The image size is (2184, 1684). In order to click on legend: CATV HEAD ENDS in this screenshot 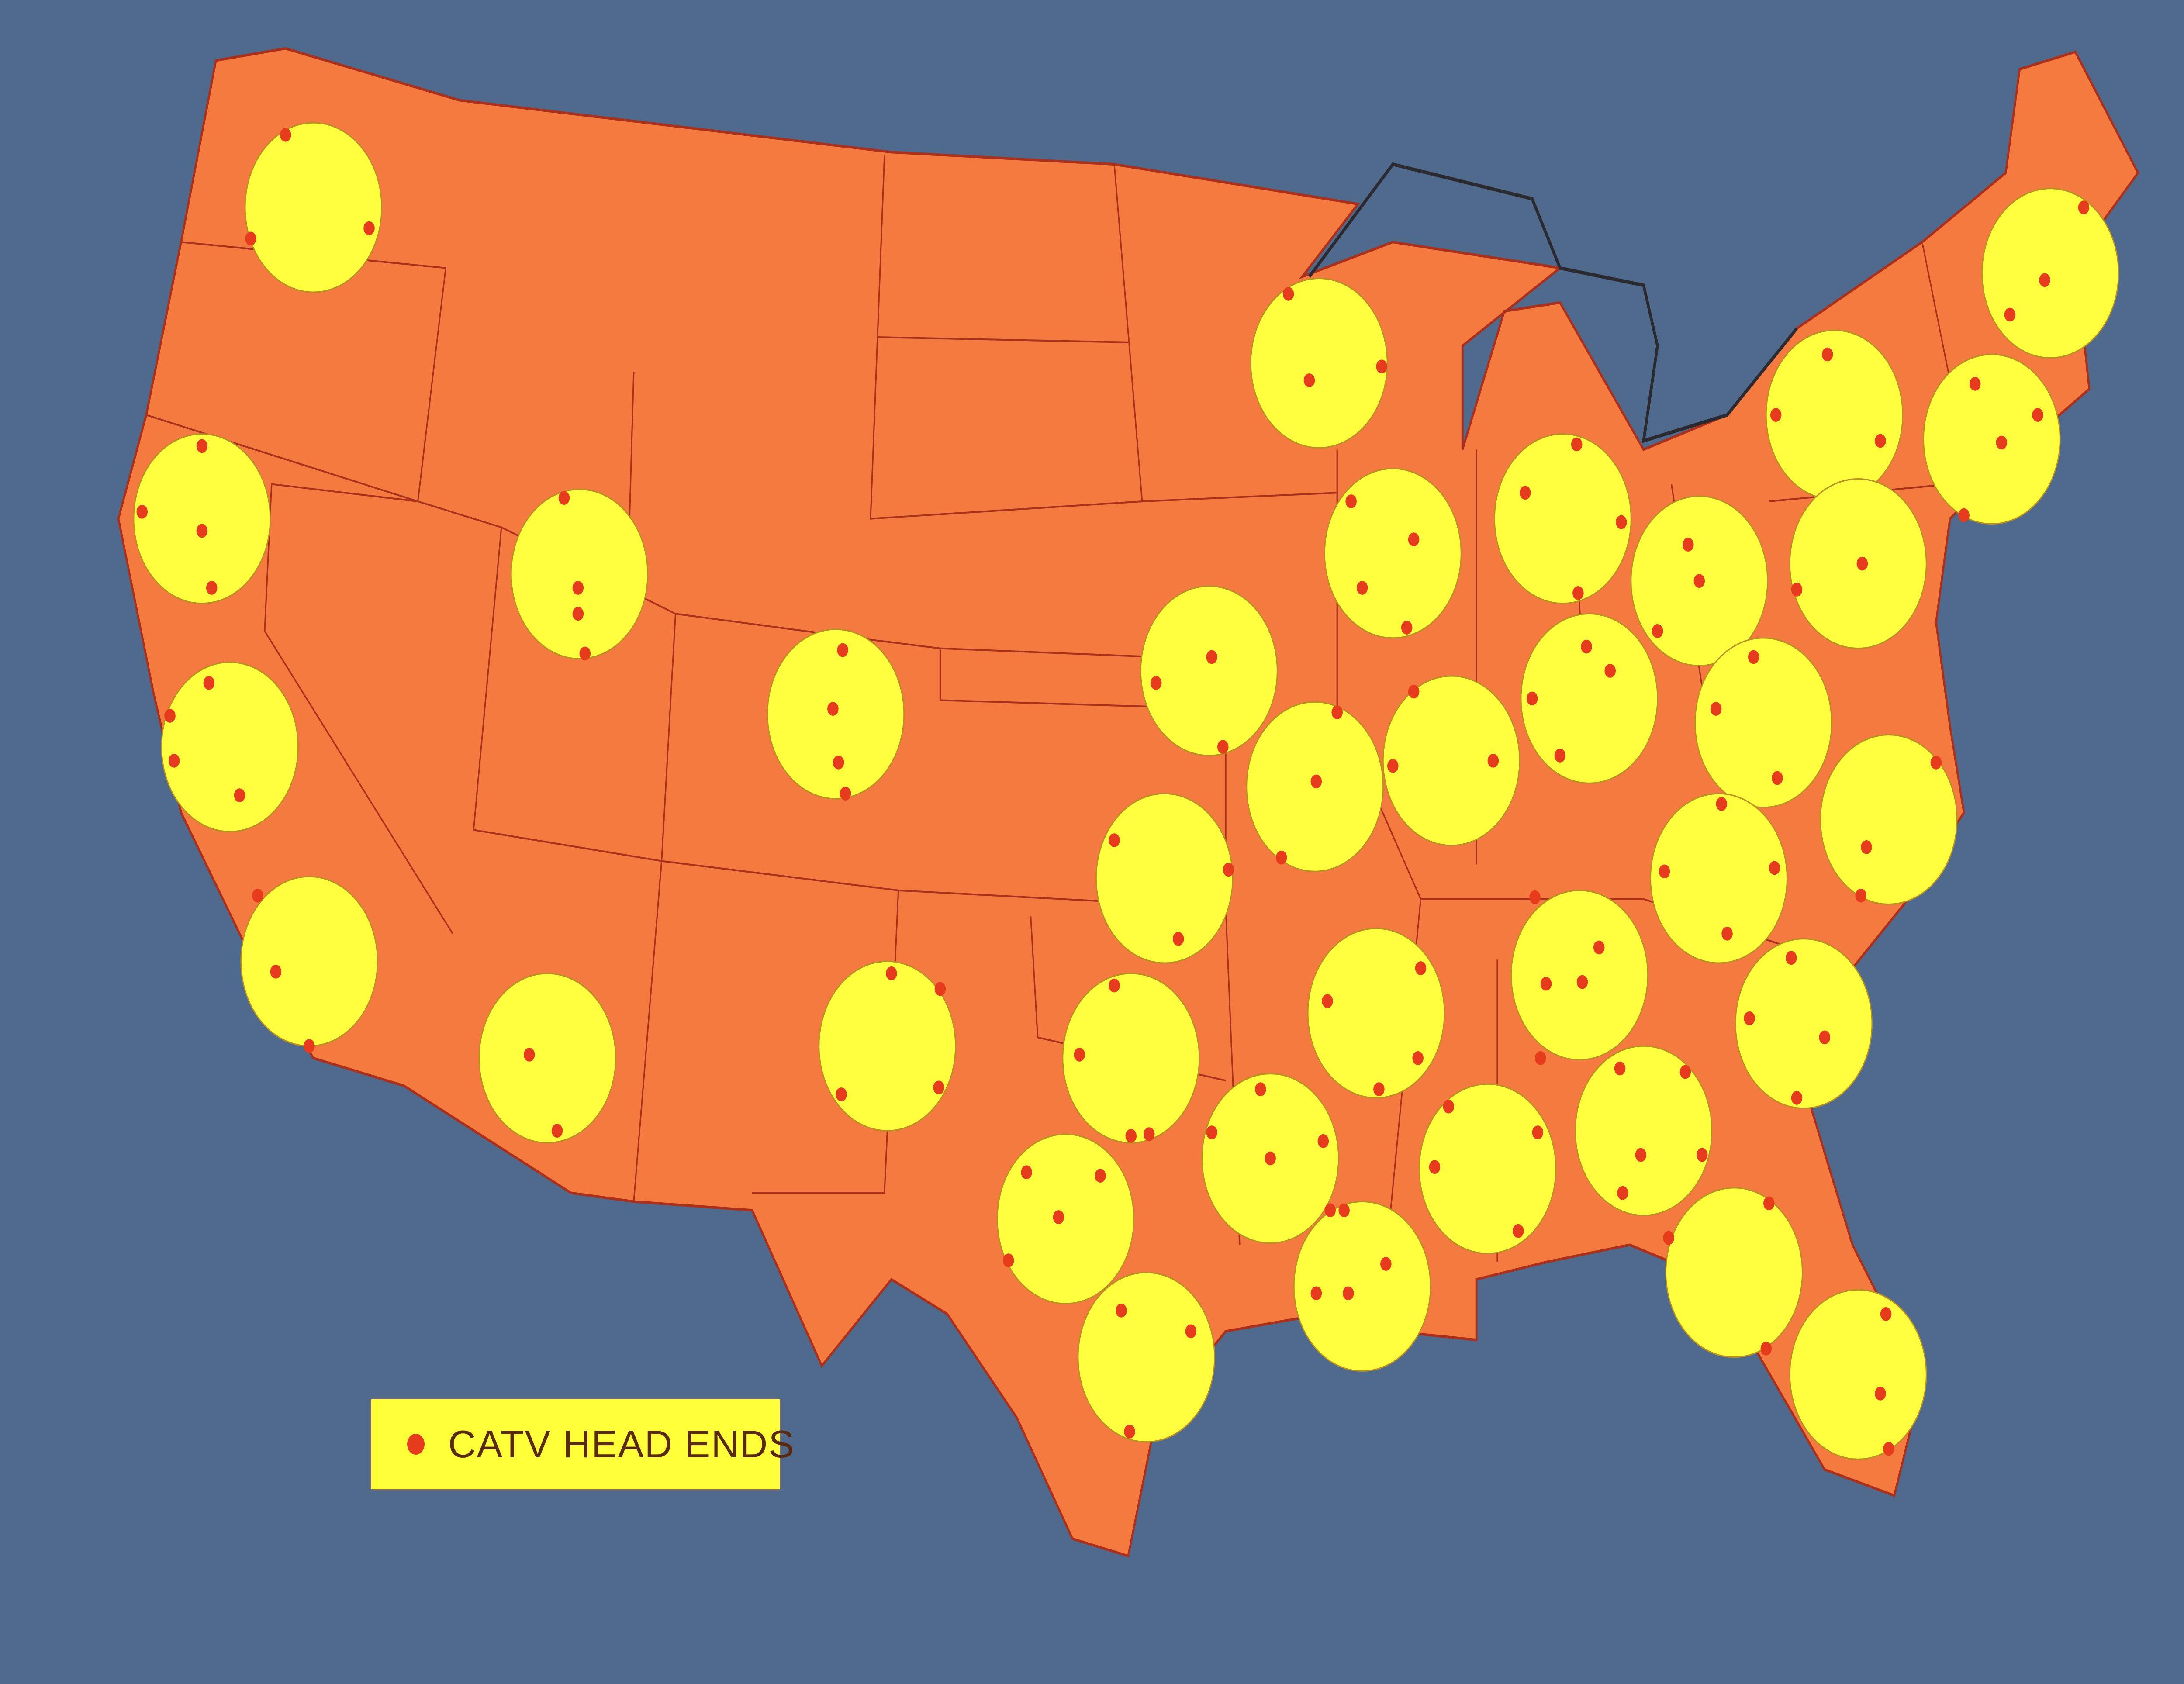, I will do `click(582, 1444)`.